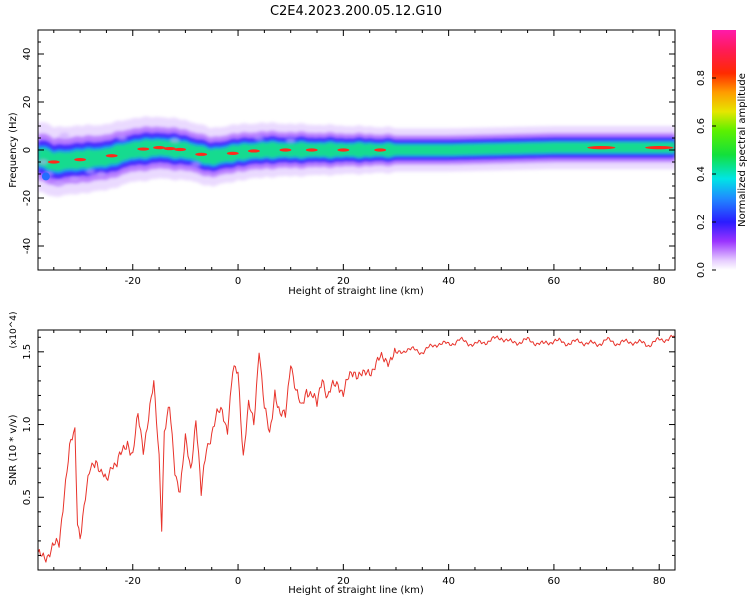  What do you see at coordinates (27, 198) in the screenshot?
I see `y-tick-label: -20` at bounding box center [27, 198].